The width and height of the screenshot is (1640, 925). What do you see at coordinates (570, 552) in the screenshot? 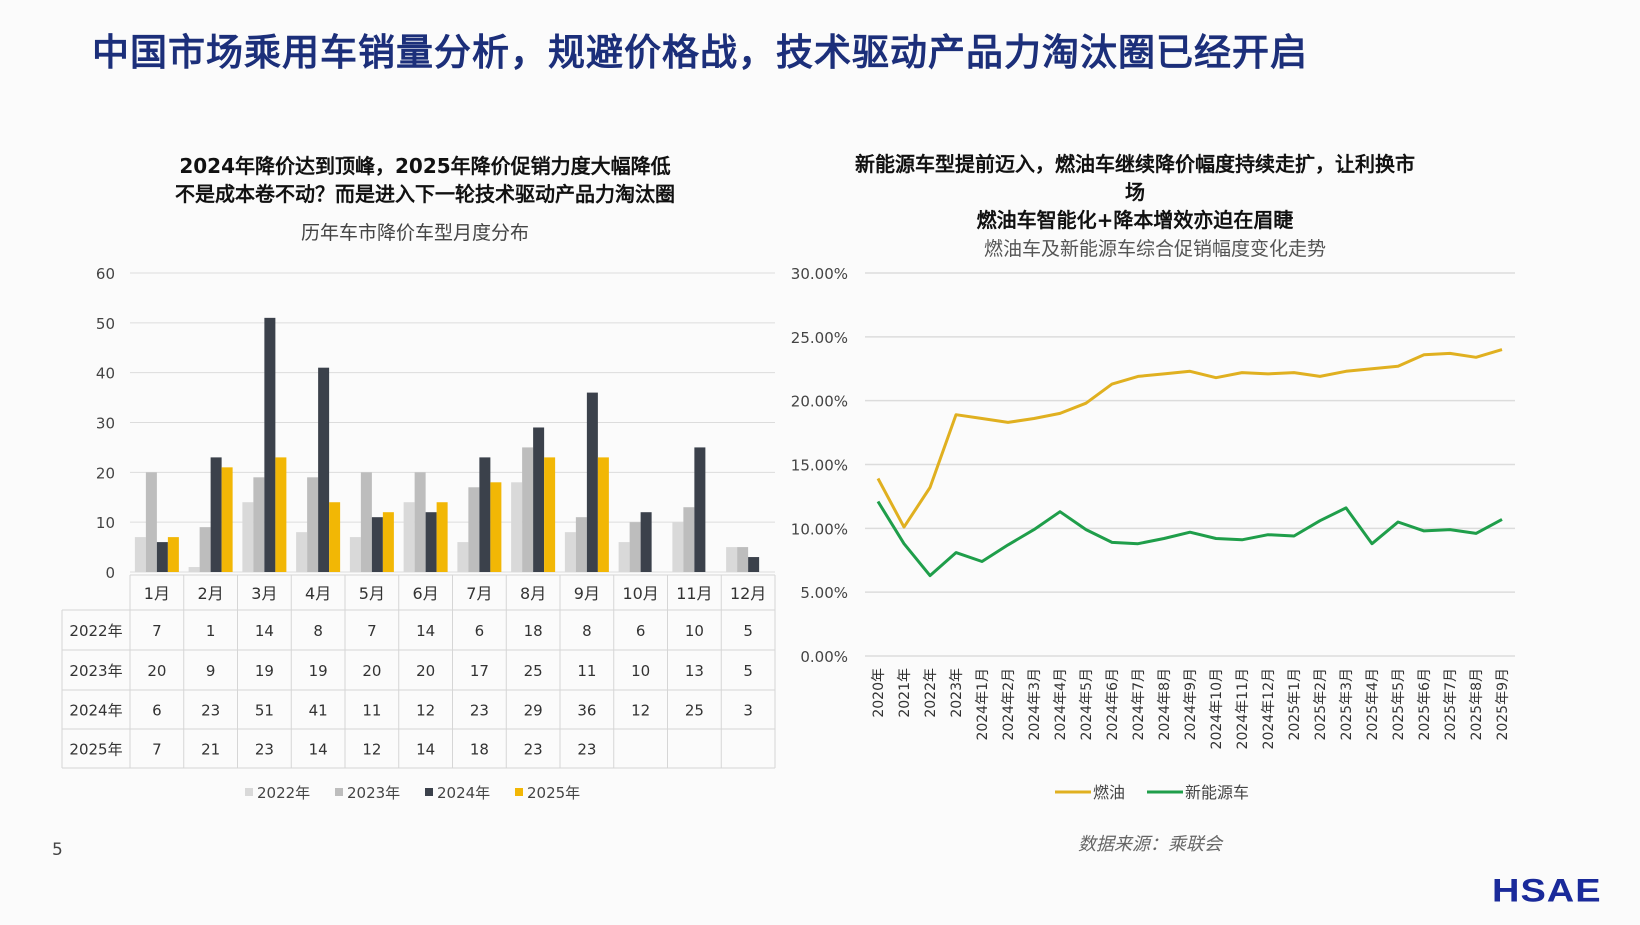
I see `bar-2022年-9月` at bounding box center [570, 552].